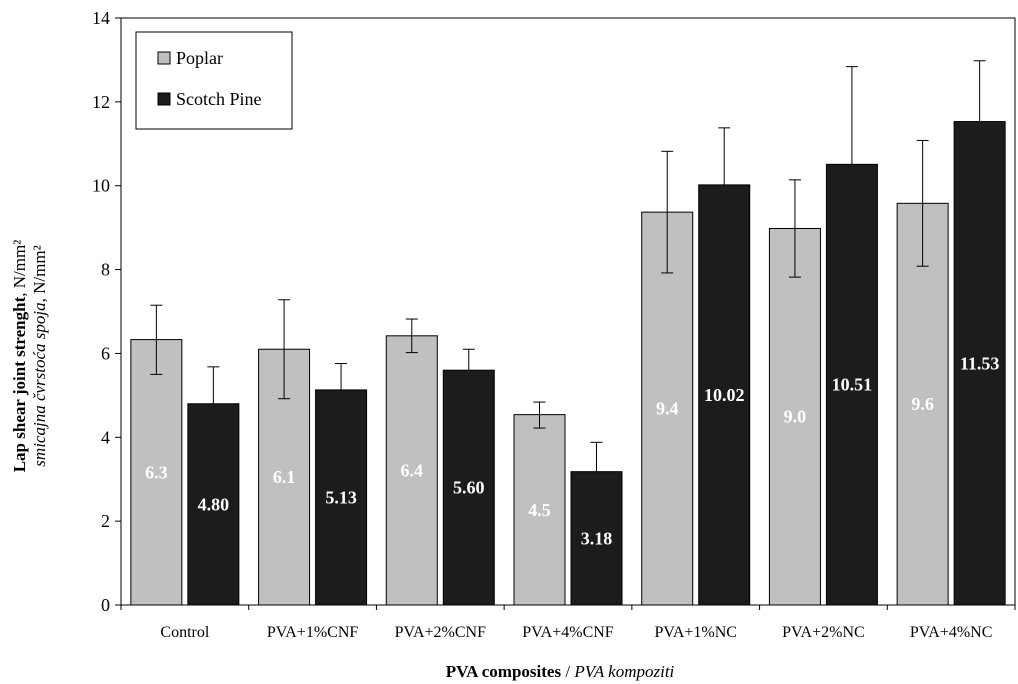 This screenshot has width=1018, height=684. I want to click on data-label-poplar: 6.3, so click(156, 472).